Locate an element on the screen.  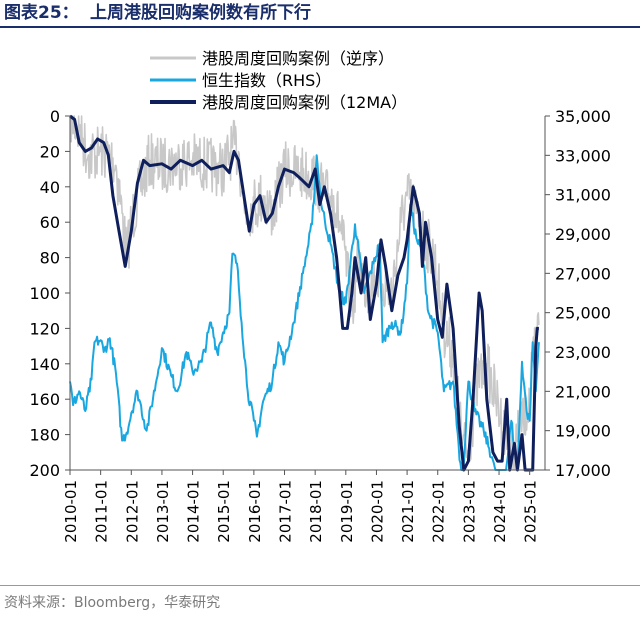
right-tick-label: 23,000 is located at coordinates (583, 352).